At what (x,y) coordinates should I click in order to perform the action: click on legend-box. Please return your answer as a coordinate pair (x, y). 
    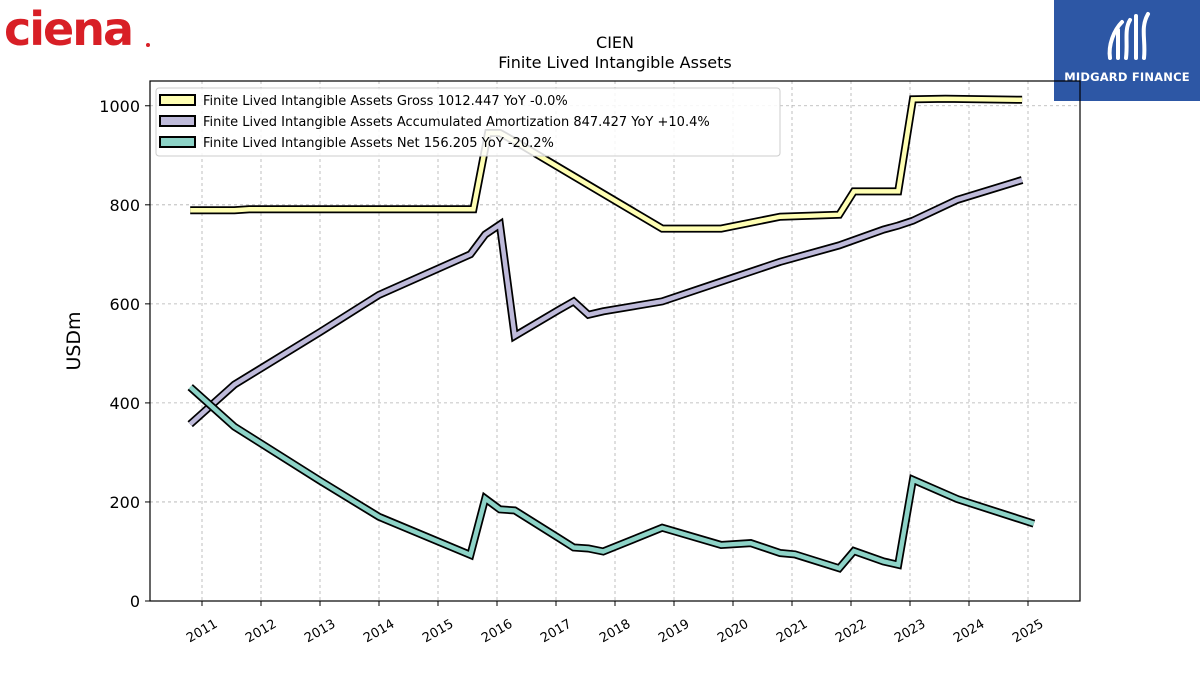
    Looking at the image, I should click on (468, 122).